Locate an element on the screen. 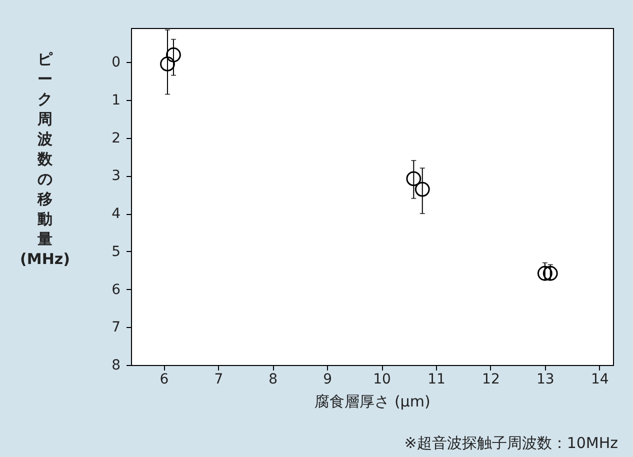  text: ※超音波探触子周波数：10MHz is located at coordinates (511, 443).